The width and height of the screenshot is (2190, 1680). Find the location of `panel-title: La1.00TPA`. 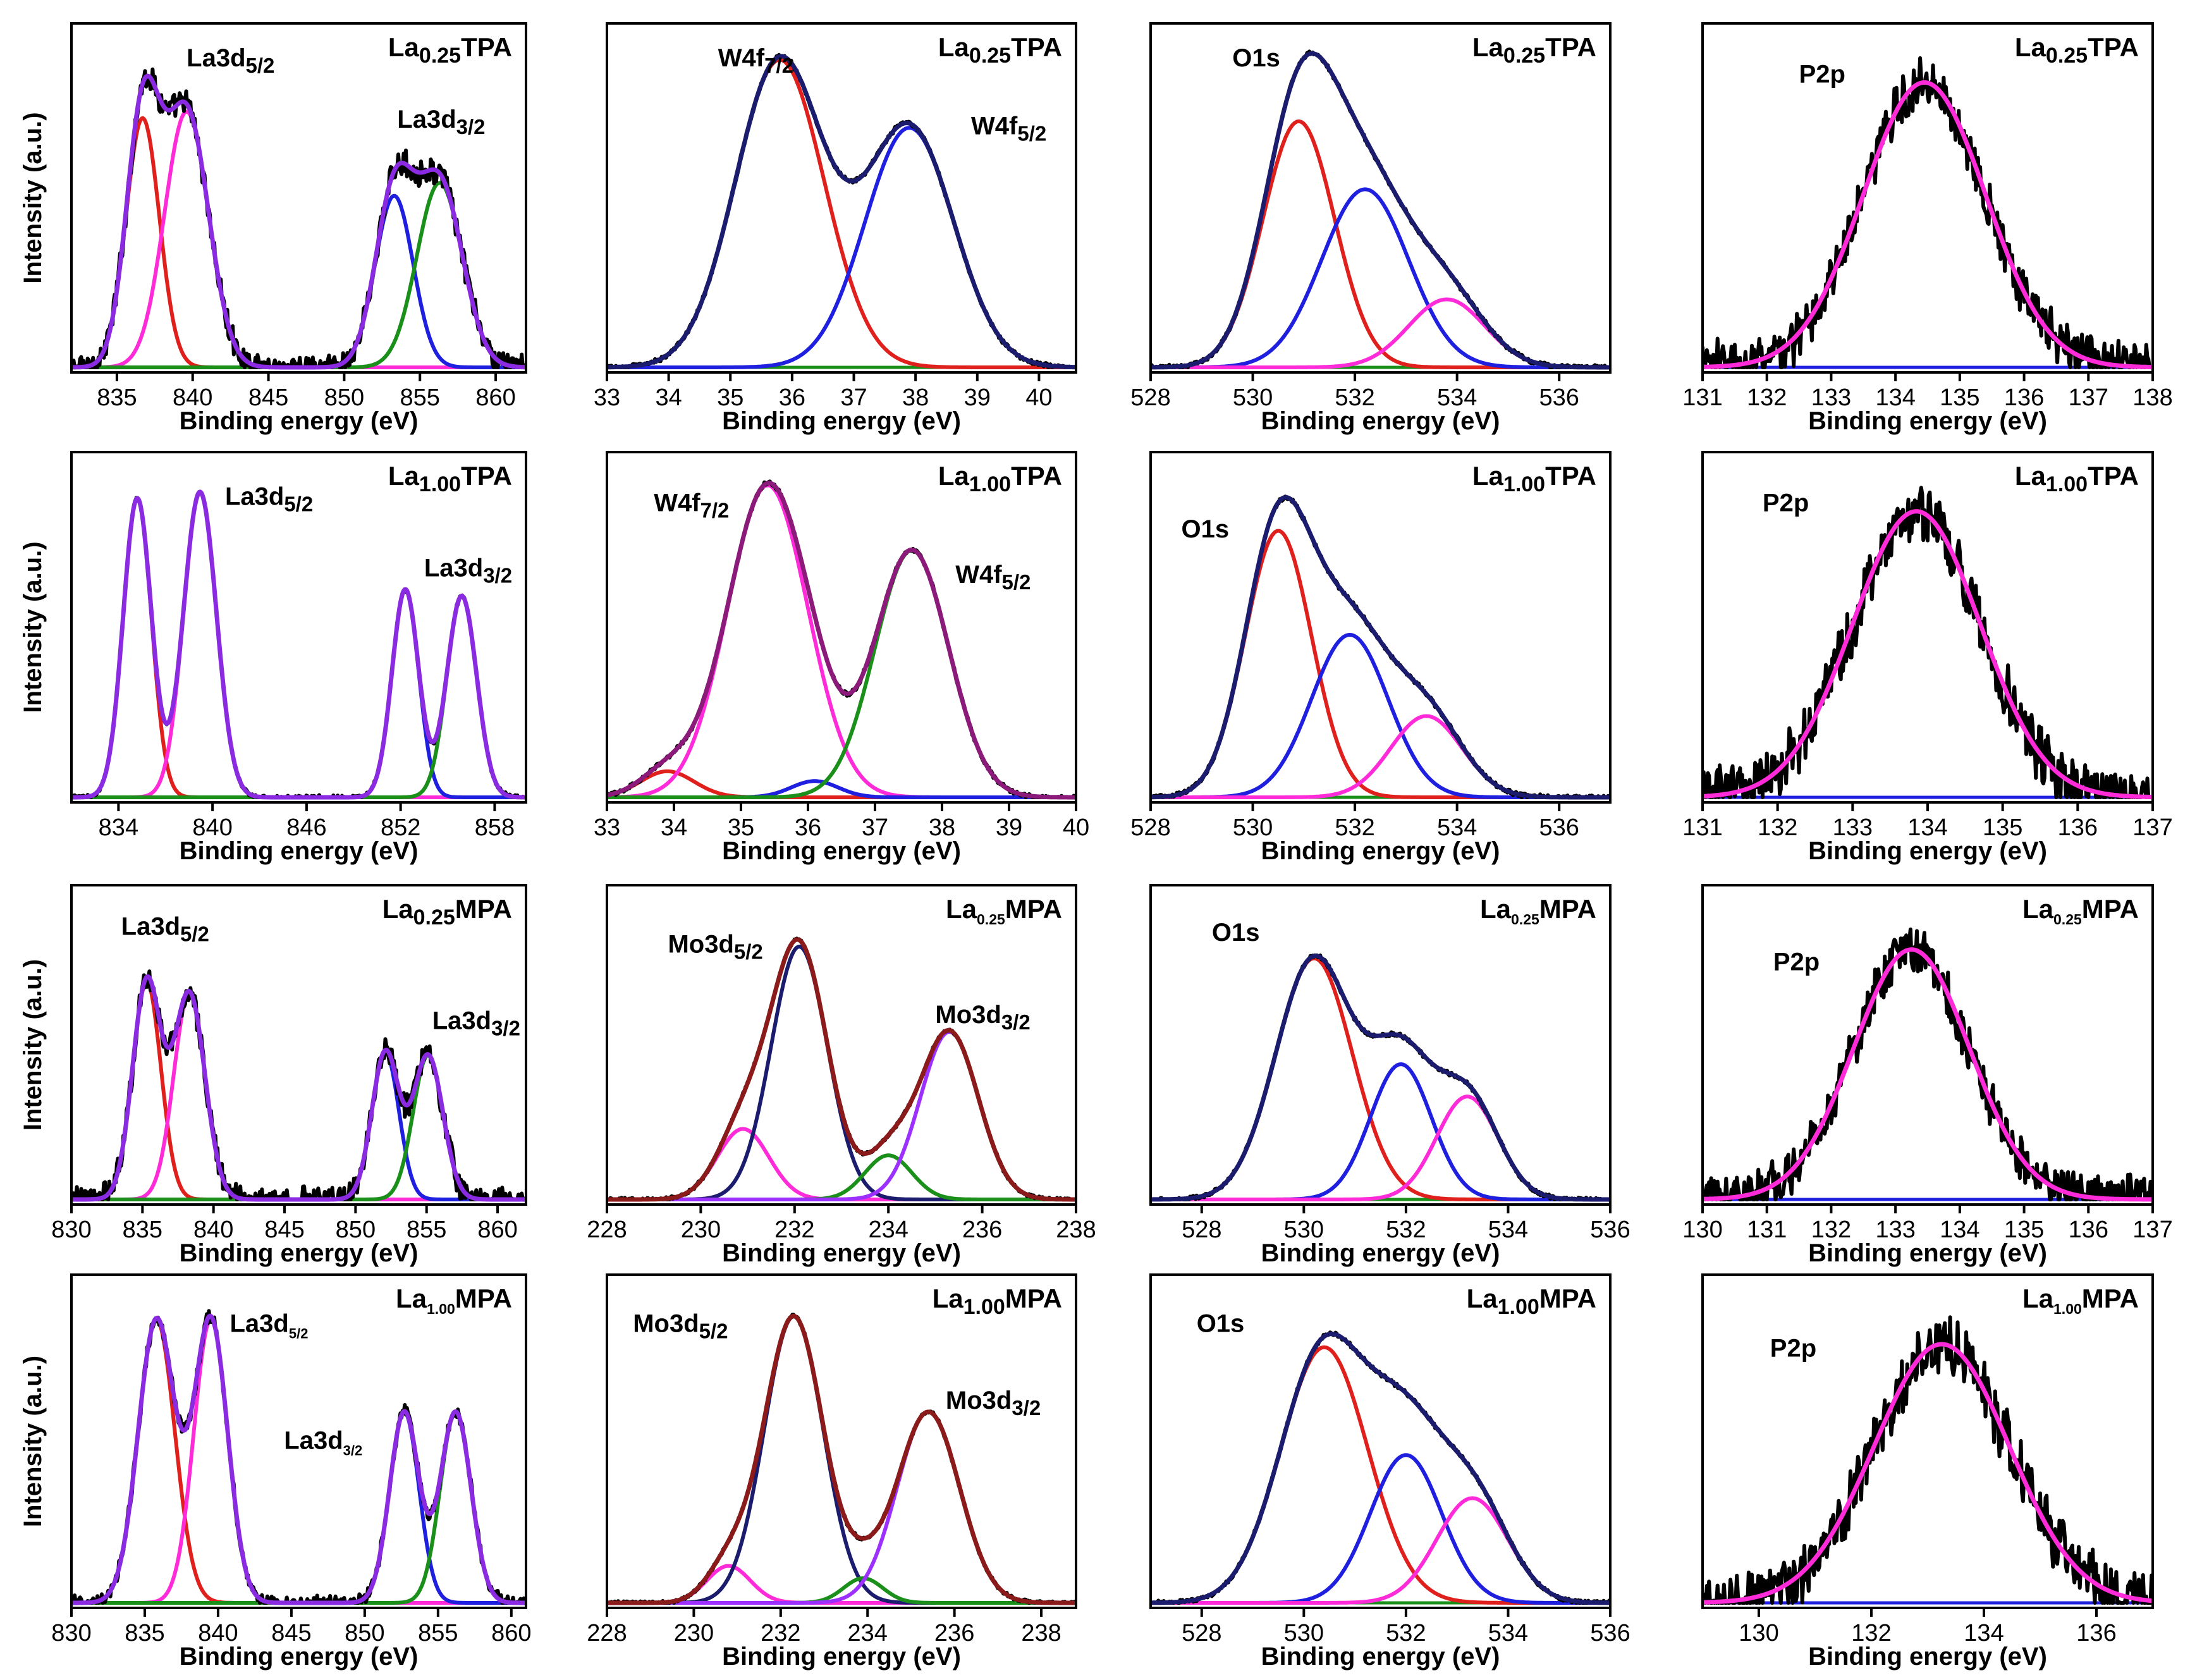

panel-title: La1.00TPA is located at coordinates (1534, 478).